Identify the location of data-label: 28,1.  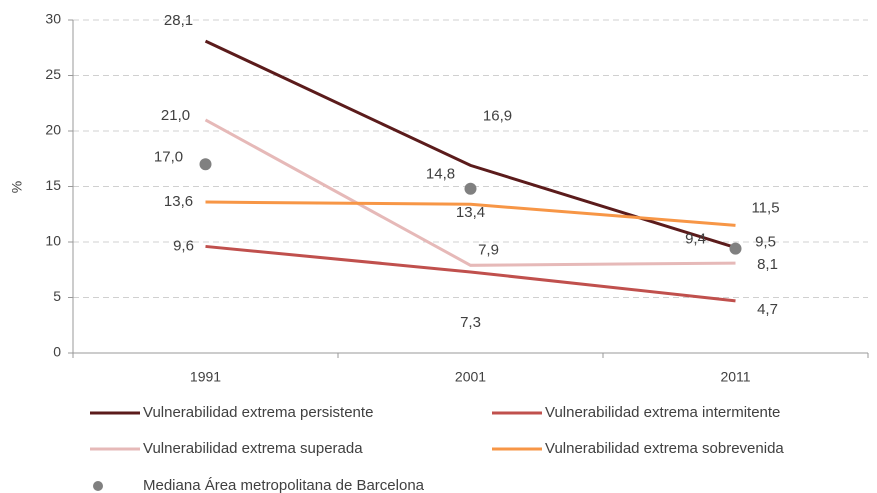
(178, 20).